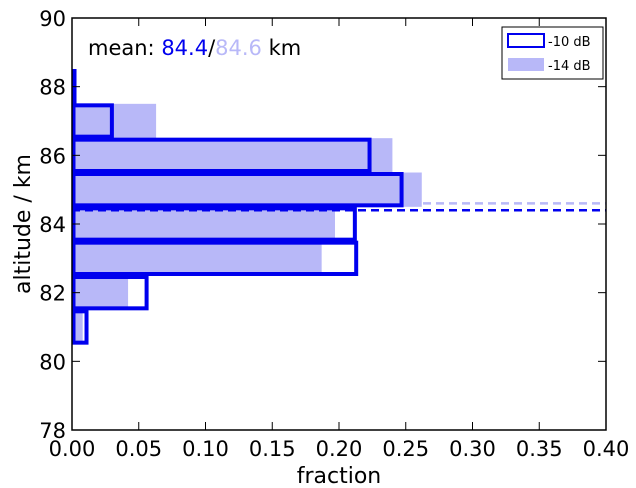  I want to click on y-axis-label: altitude / km, so click(23, 224).